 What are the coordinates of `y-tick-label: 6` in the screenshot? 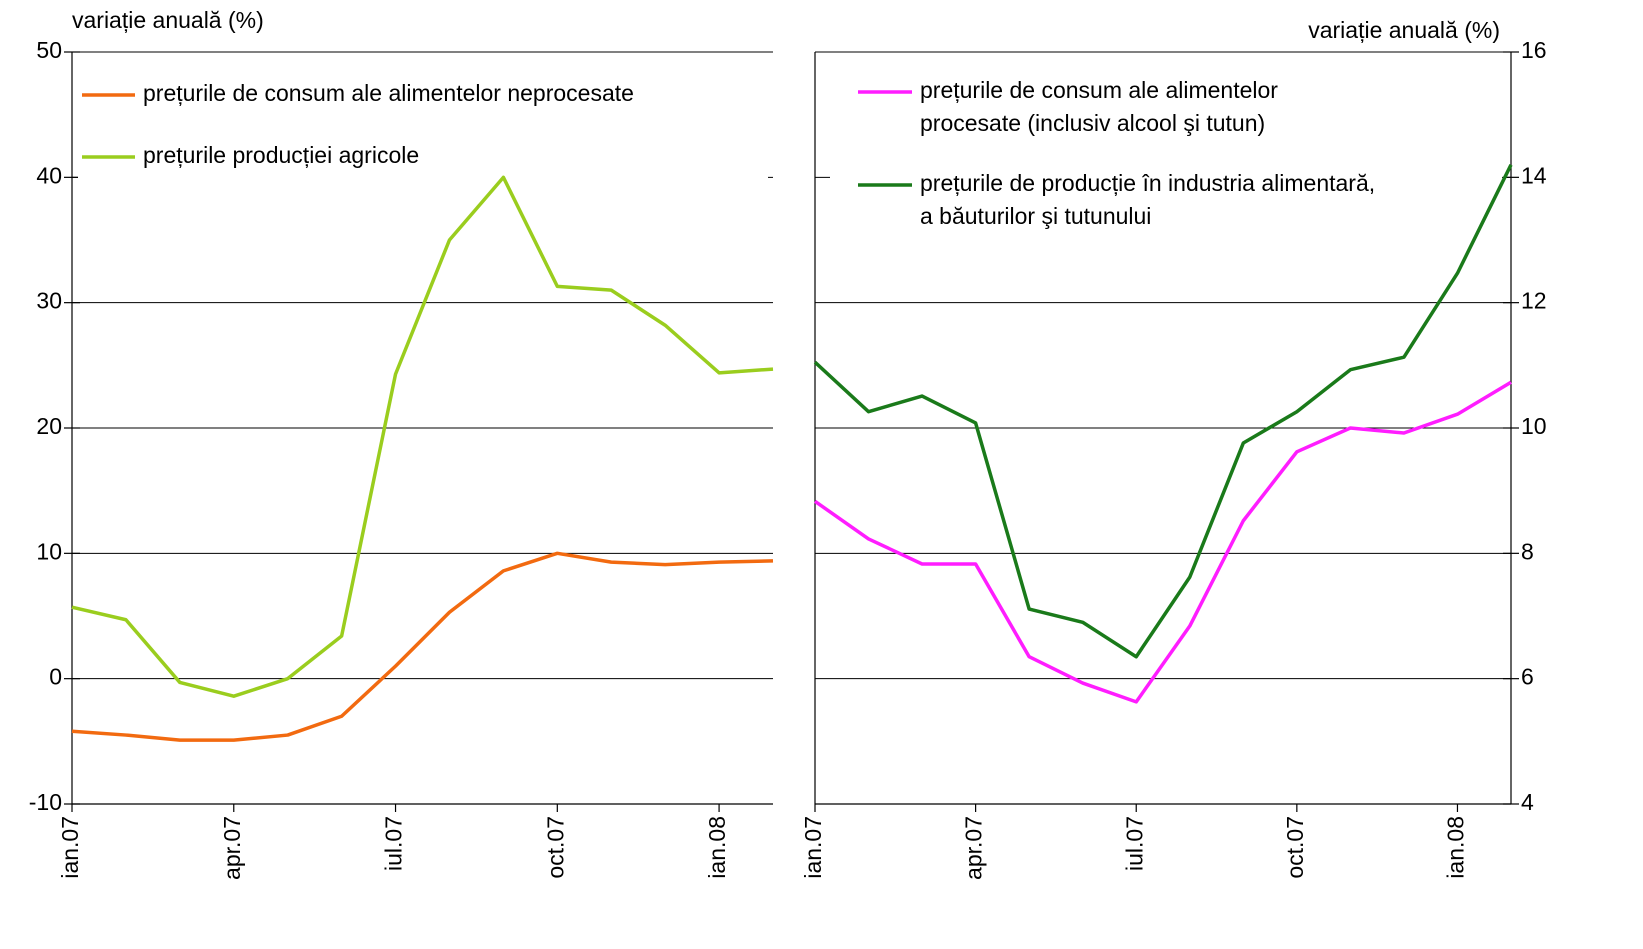 It's located at (1527, 677).